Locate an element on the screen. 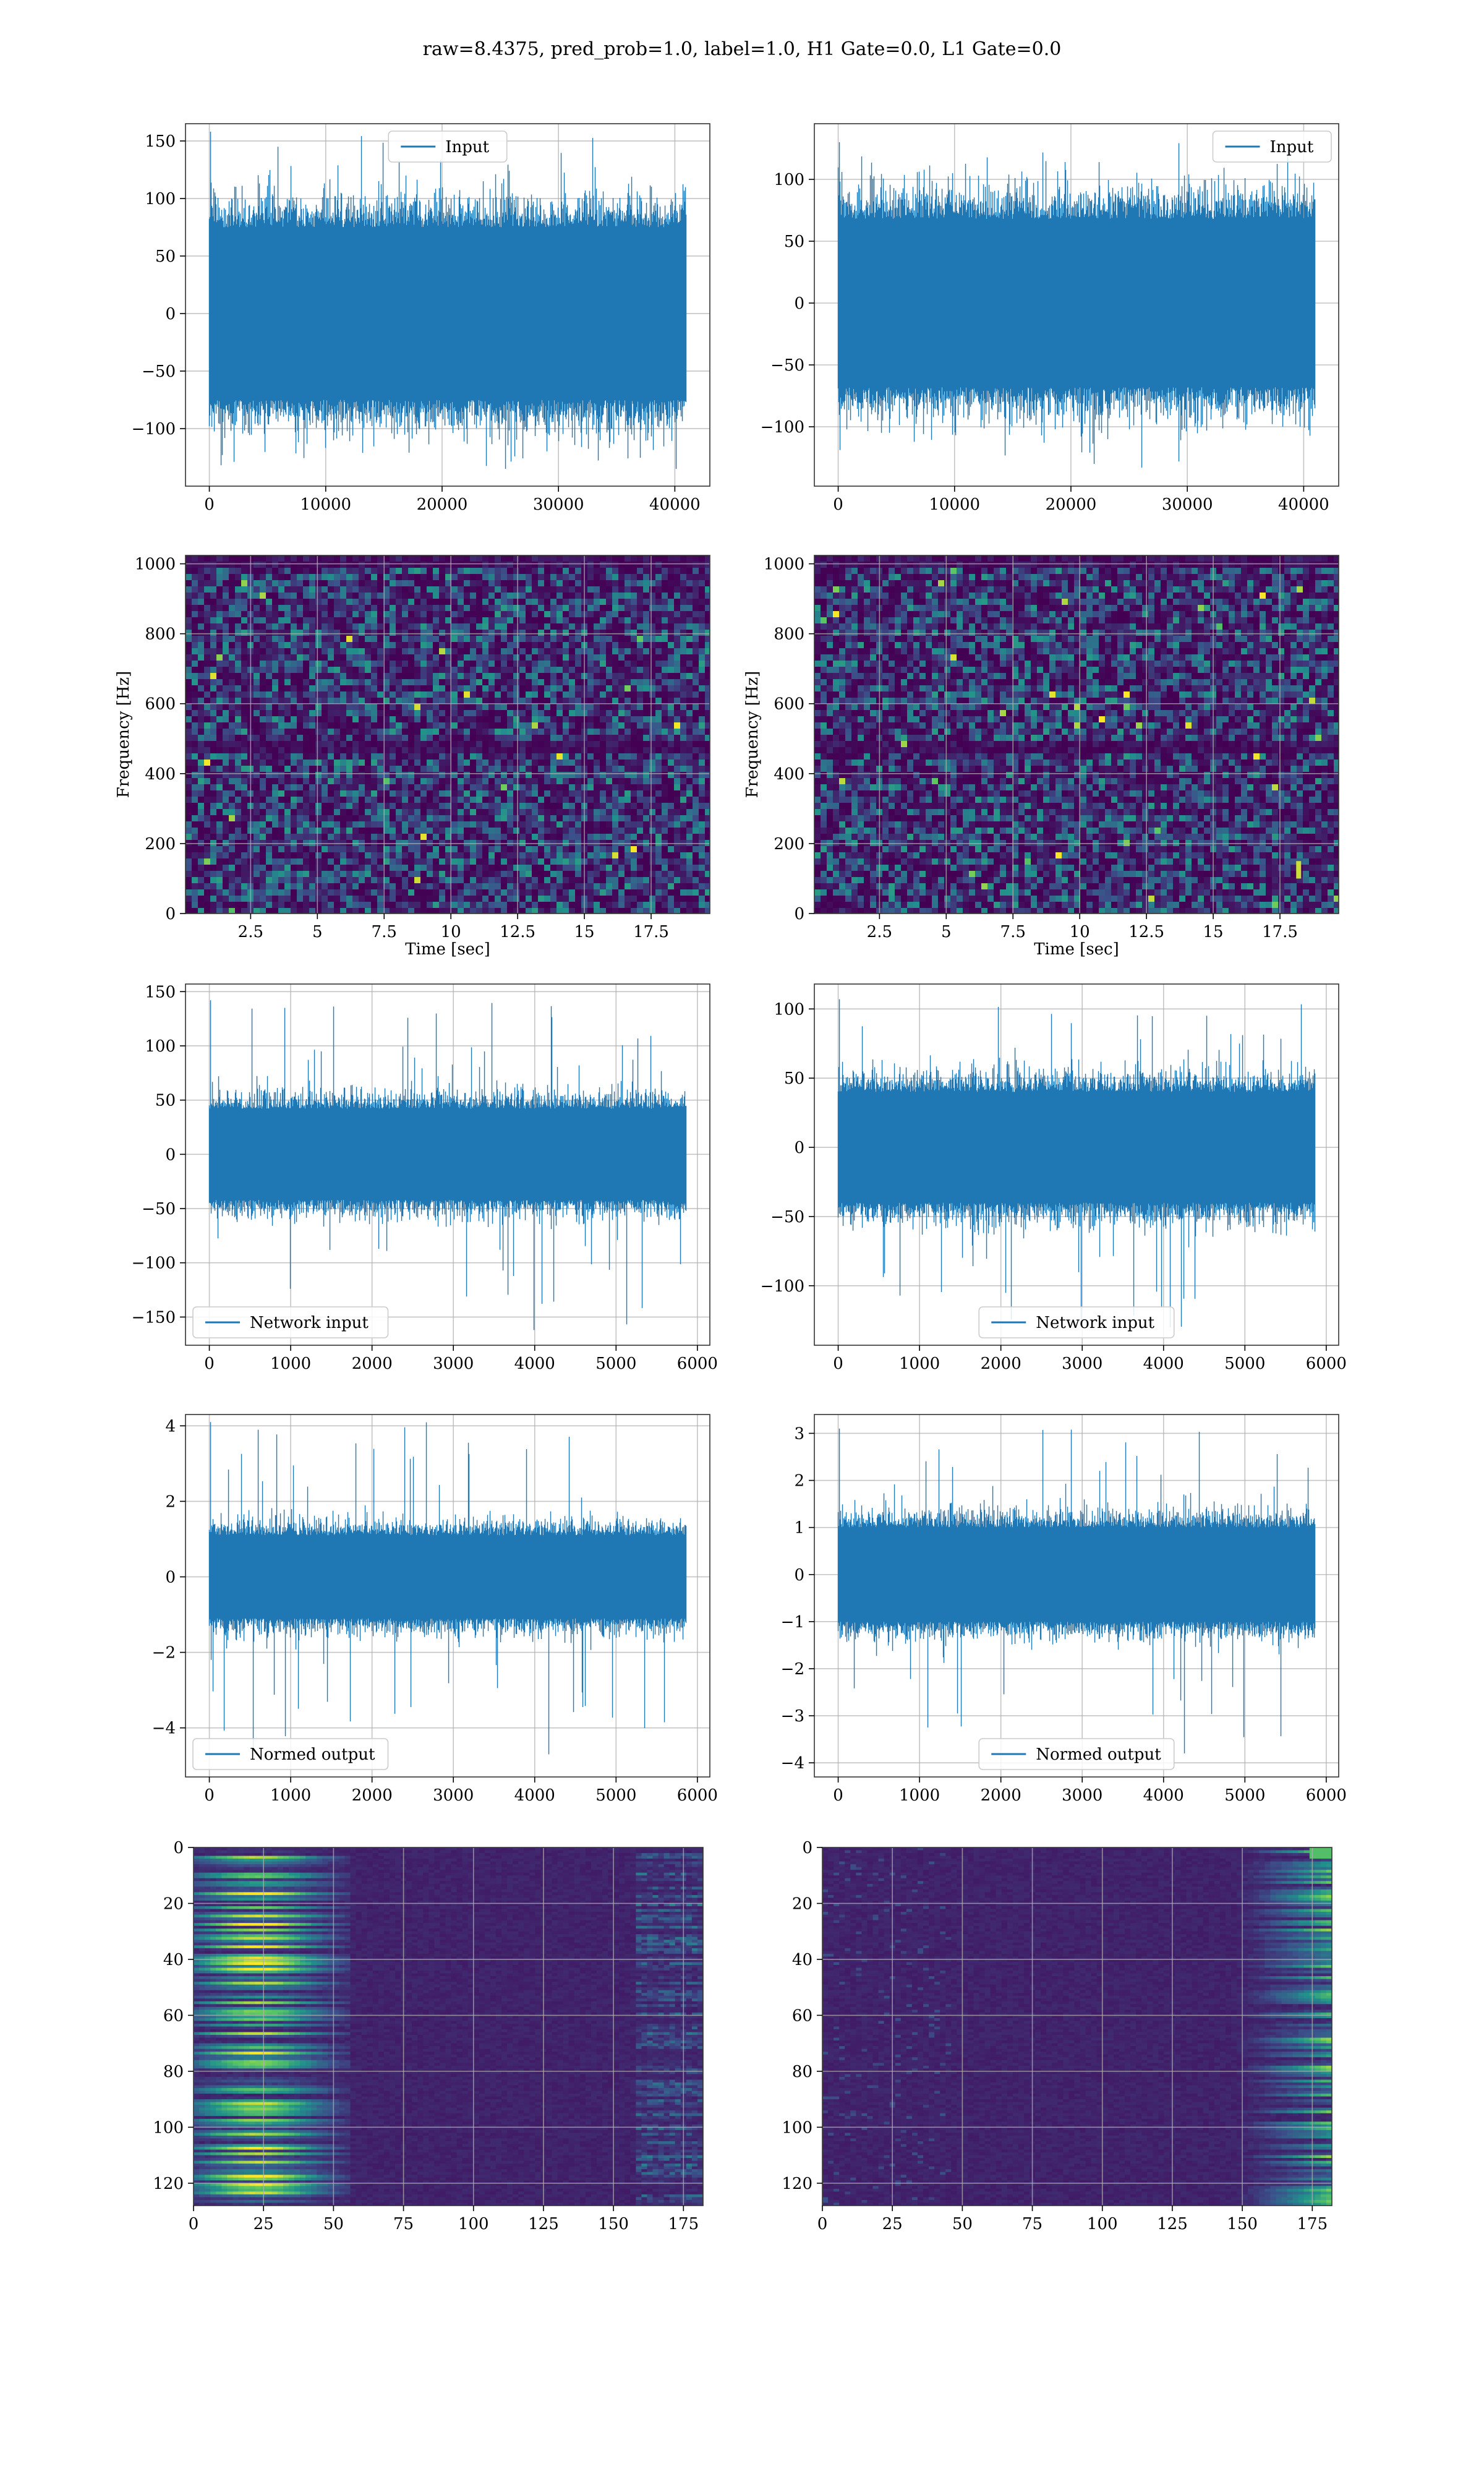  x-tick-label: 150 is located at coordinates (1242, 2224).